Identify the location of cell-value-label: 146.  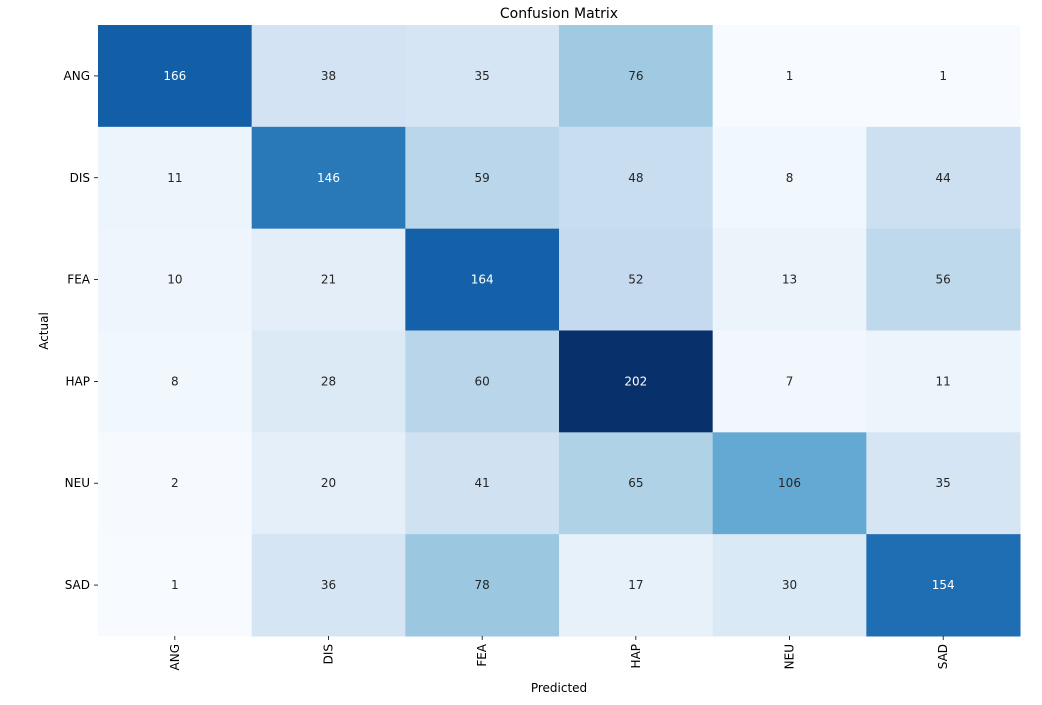
(328, 178).